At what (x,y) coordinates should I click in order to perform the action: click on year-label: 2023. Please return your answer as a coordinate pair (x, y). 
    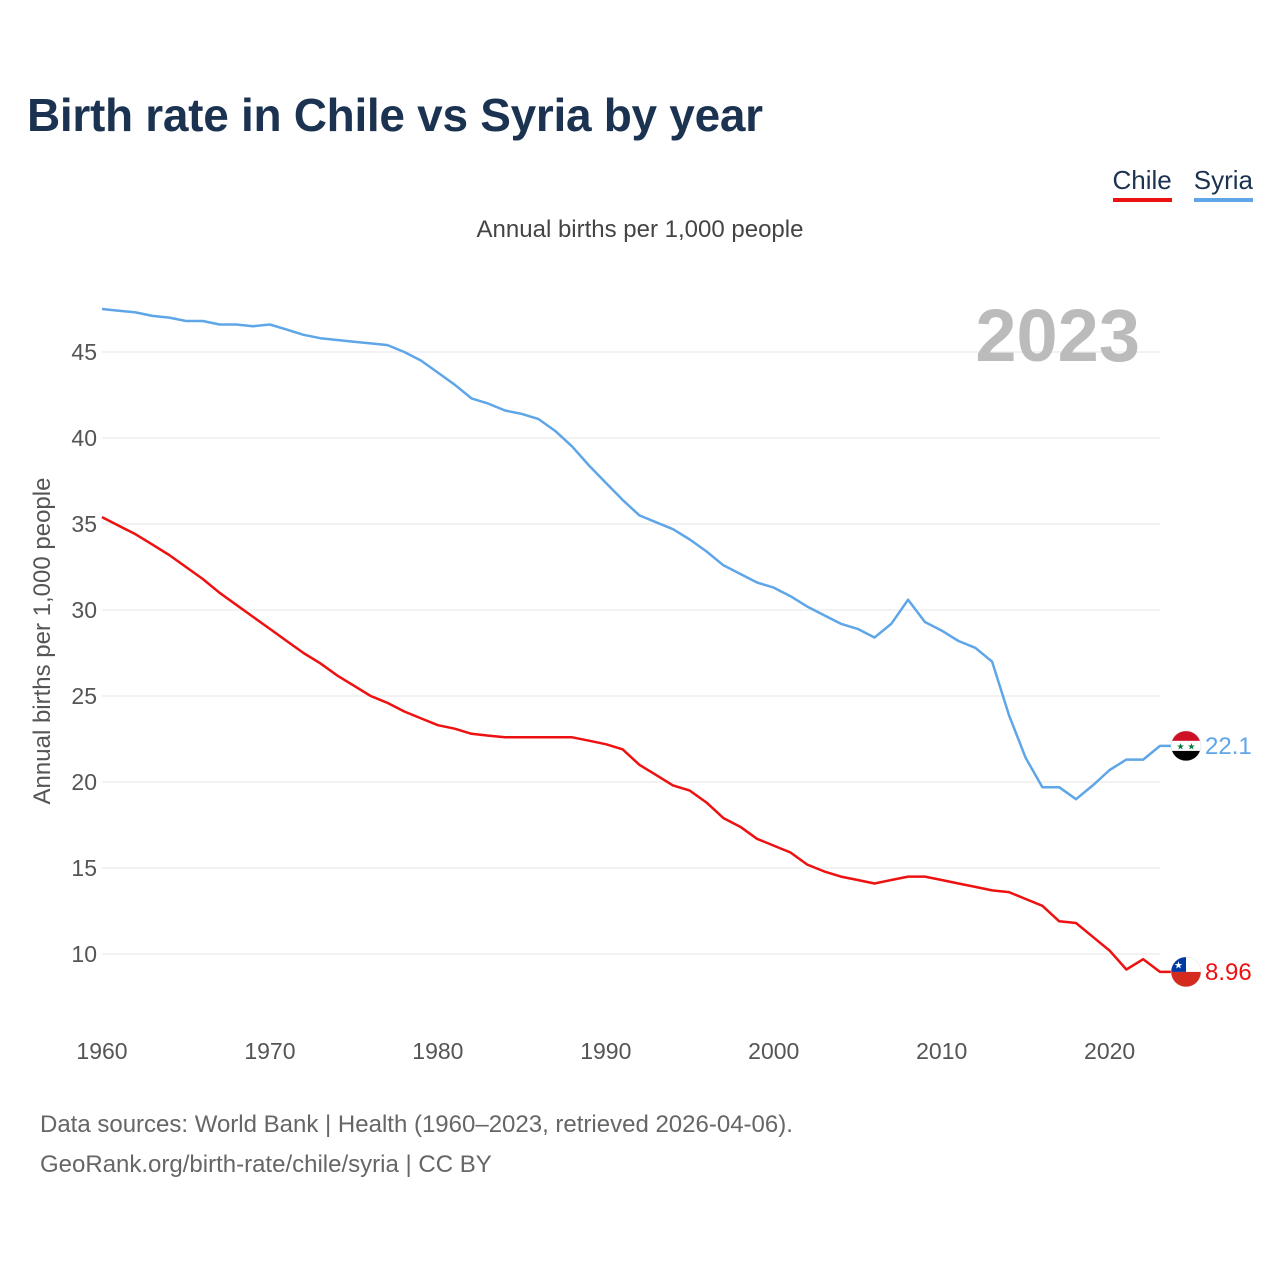
    Looking at the image, I should click on (1057, 335).